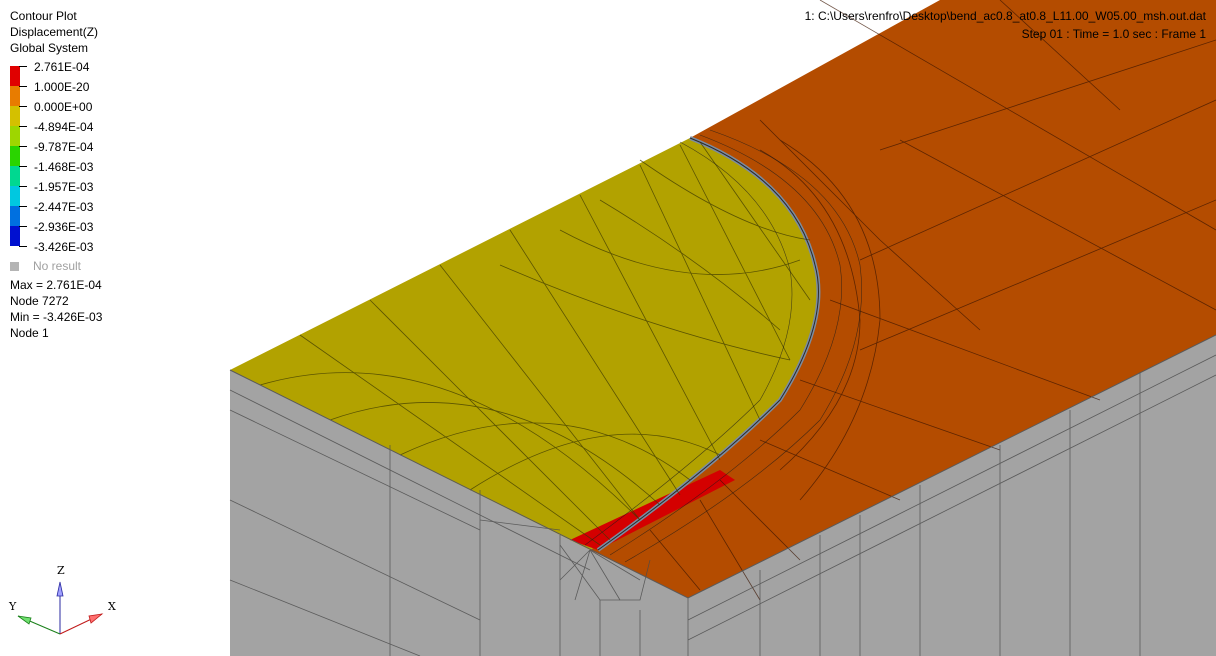  Describe the element at coordinates (708, 344) in the screenshot. I see `crack-front-edge` at that location.